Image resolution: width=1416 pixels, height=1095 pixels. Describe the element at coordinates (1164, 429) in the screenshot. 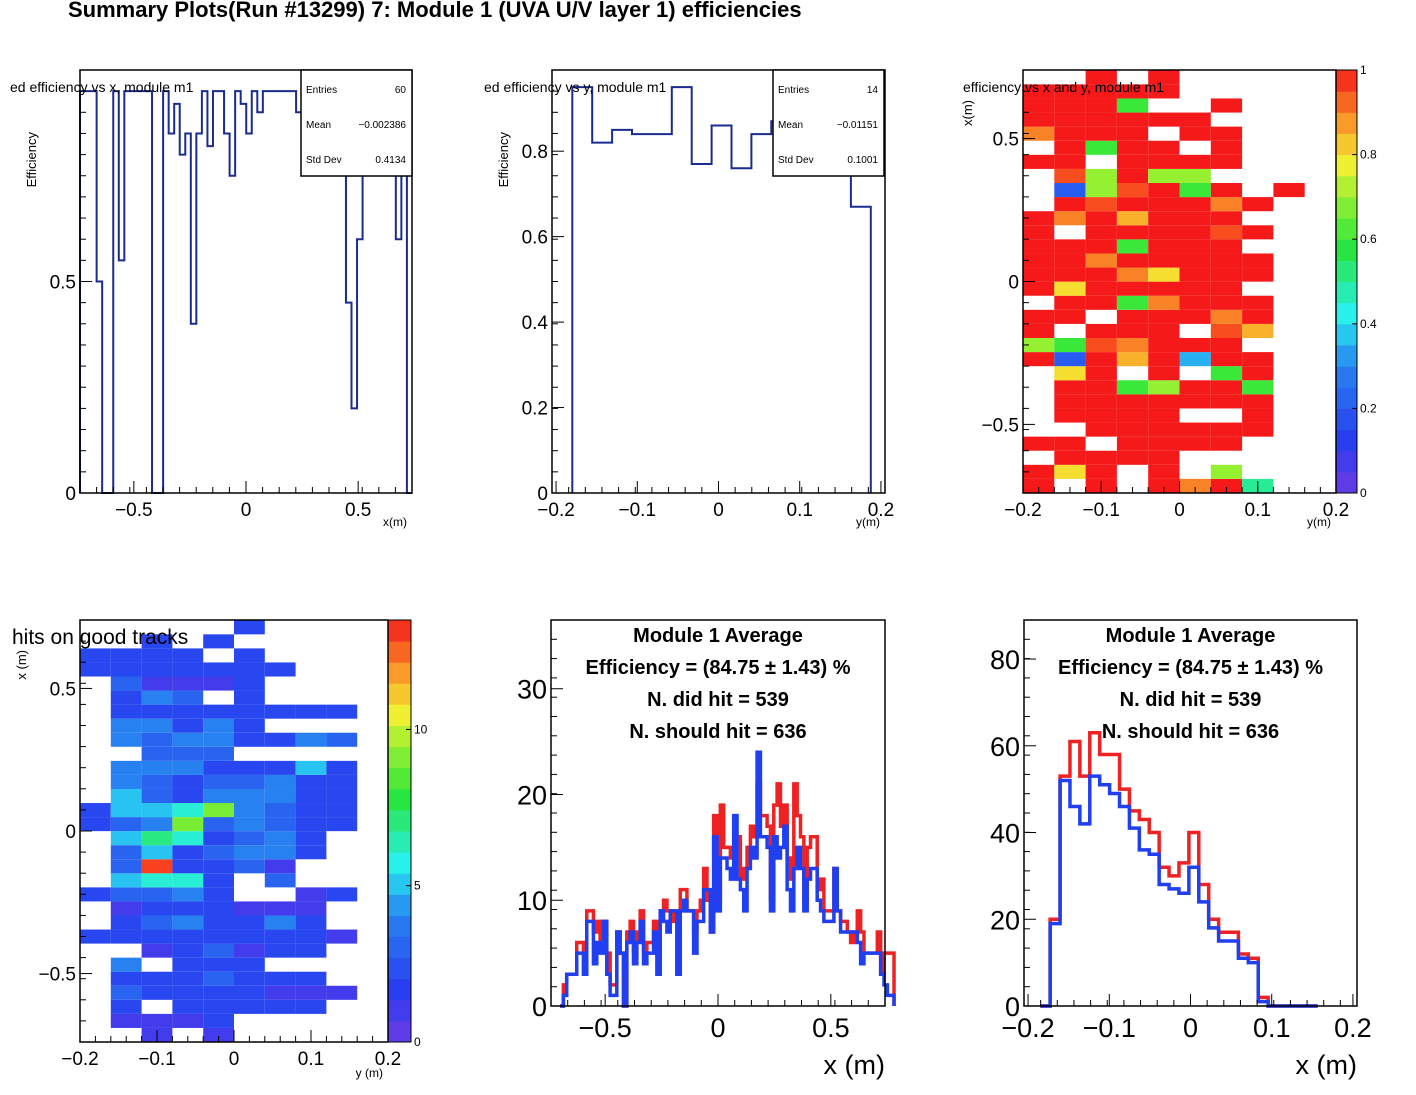

I see `chart3-cell-r4-c4` at that location.